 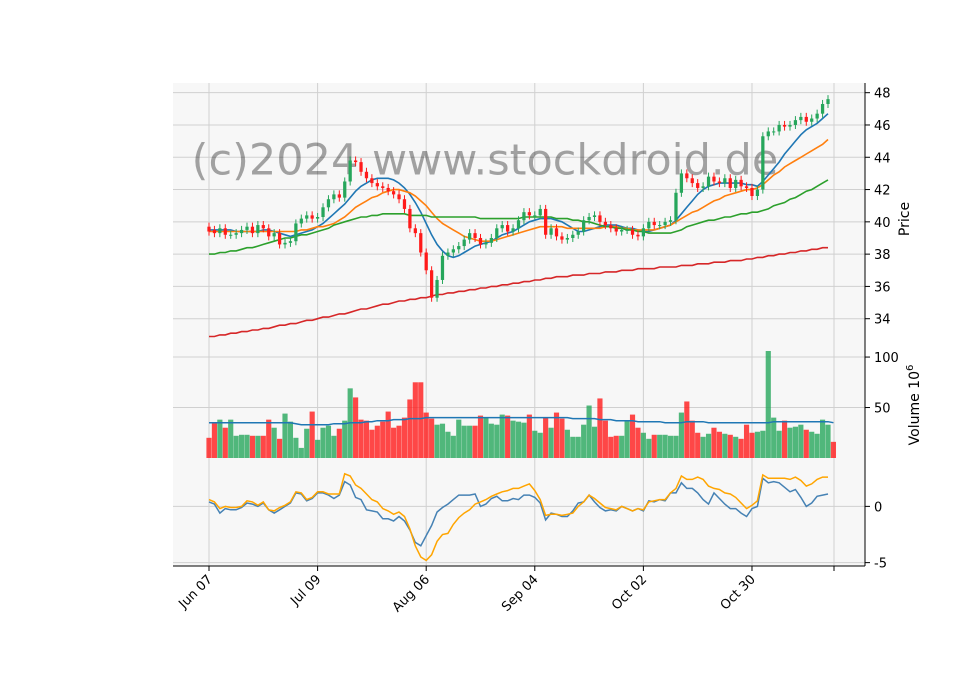 What do you see at coordinates (882, 223) in the screenshot?
I see `price-axis-tick-label: 40` at bounding box center [882, 223].